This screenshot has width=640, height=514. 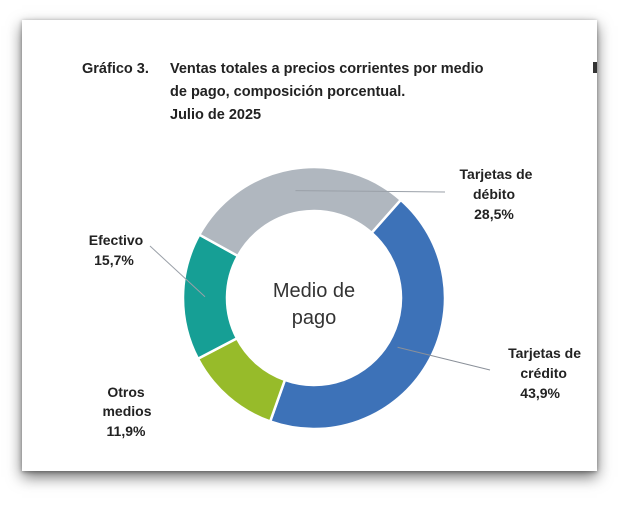 I want to click on title-line-3: Julio de 2025, so click(x=216, y=115).